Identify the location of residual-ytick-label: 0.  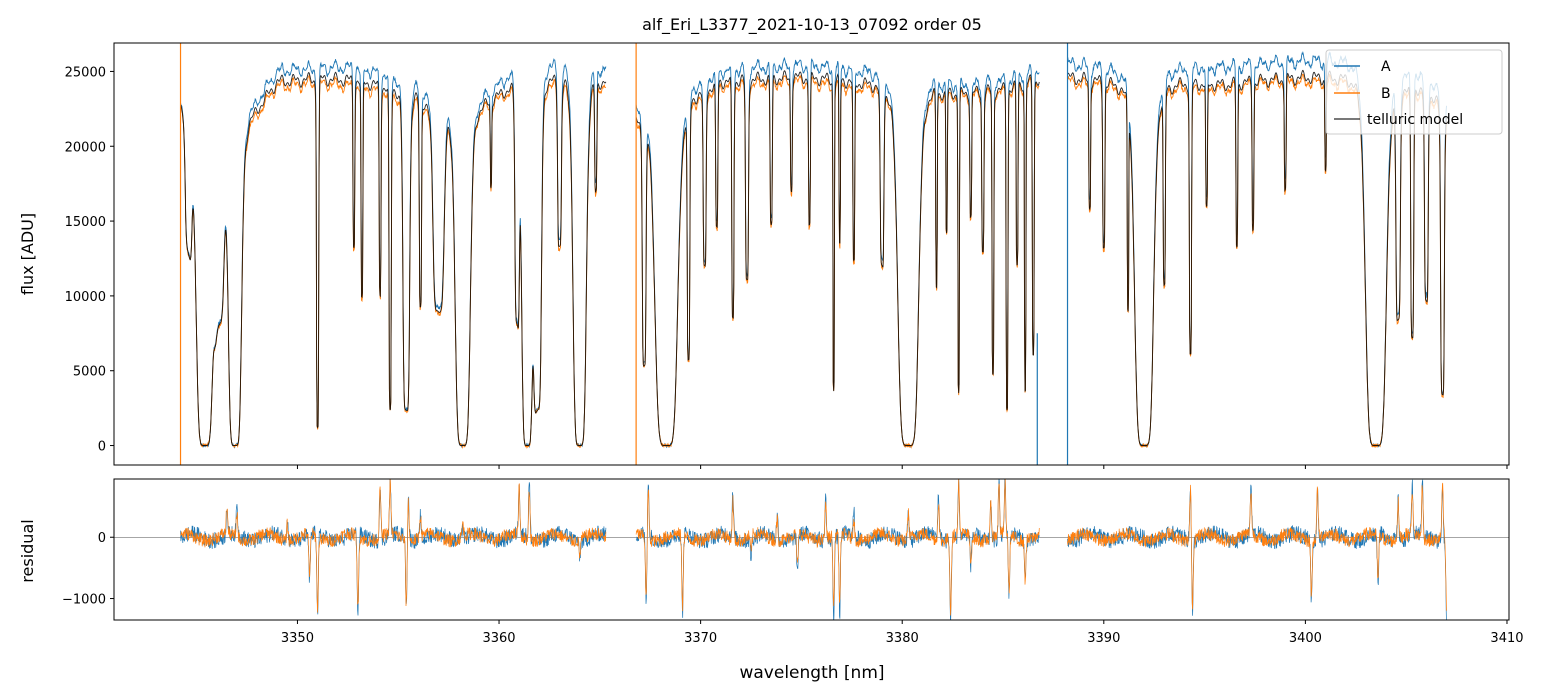
(102, 538).